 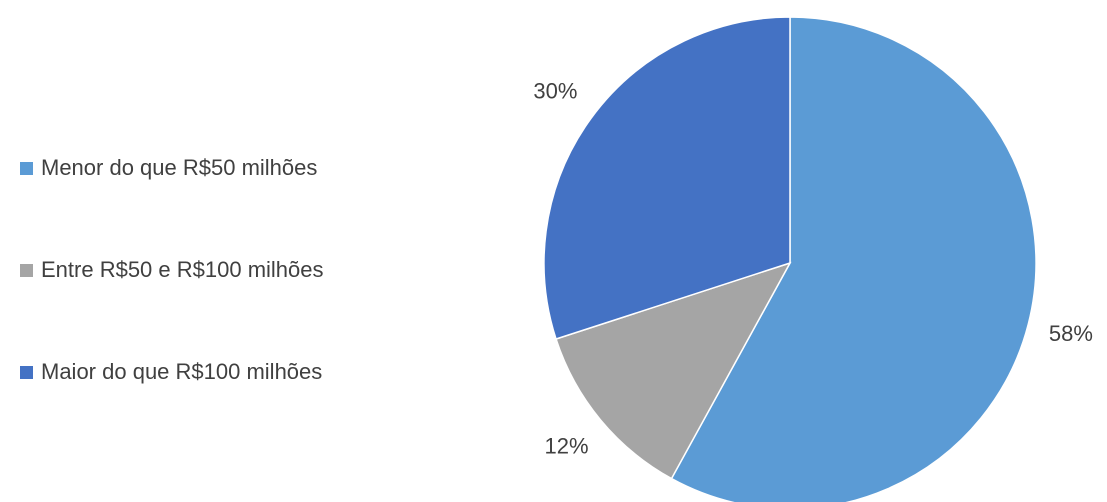 I want to click on pie-slice-entre, so click(x=673, y=370).